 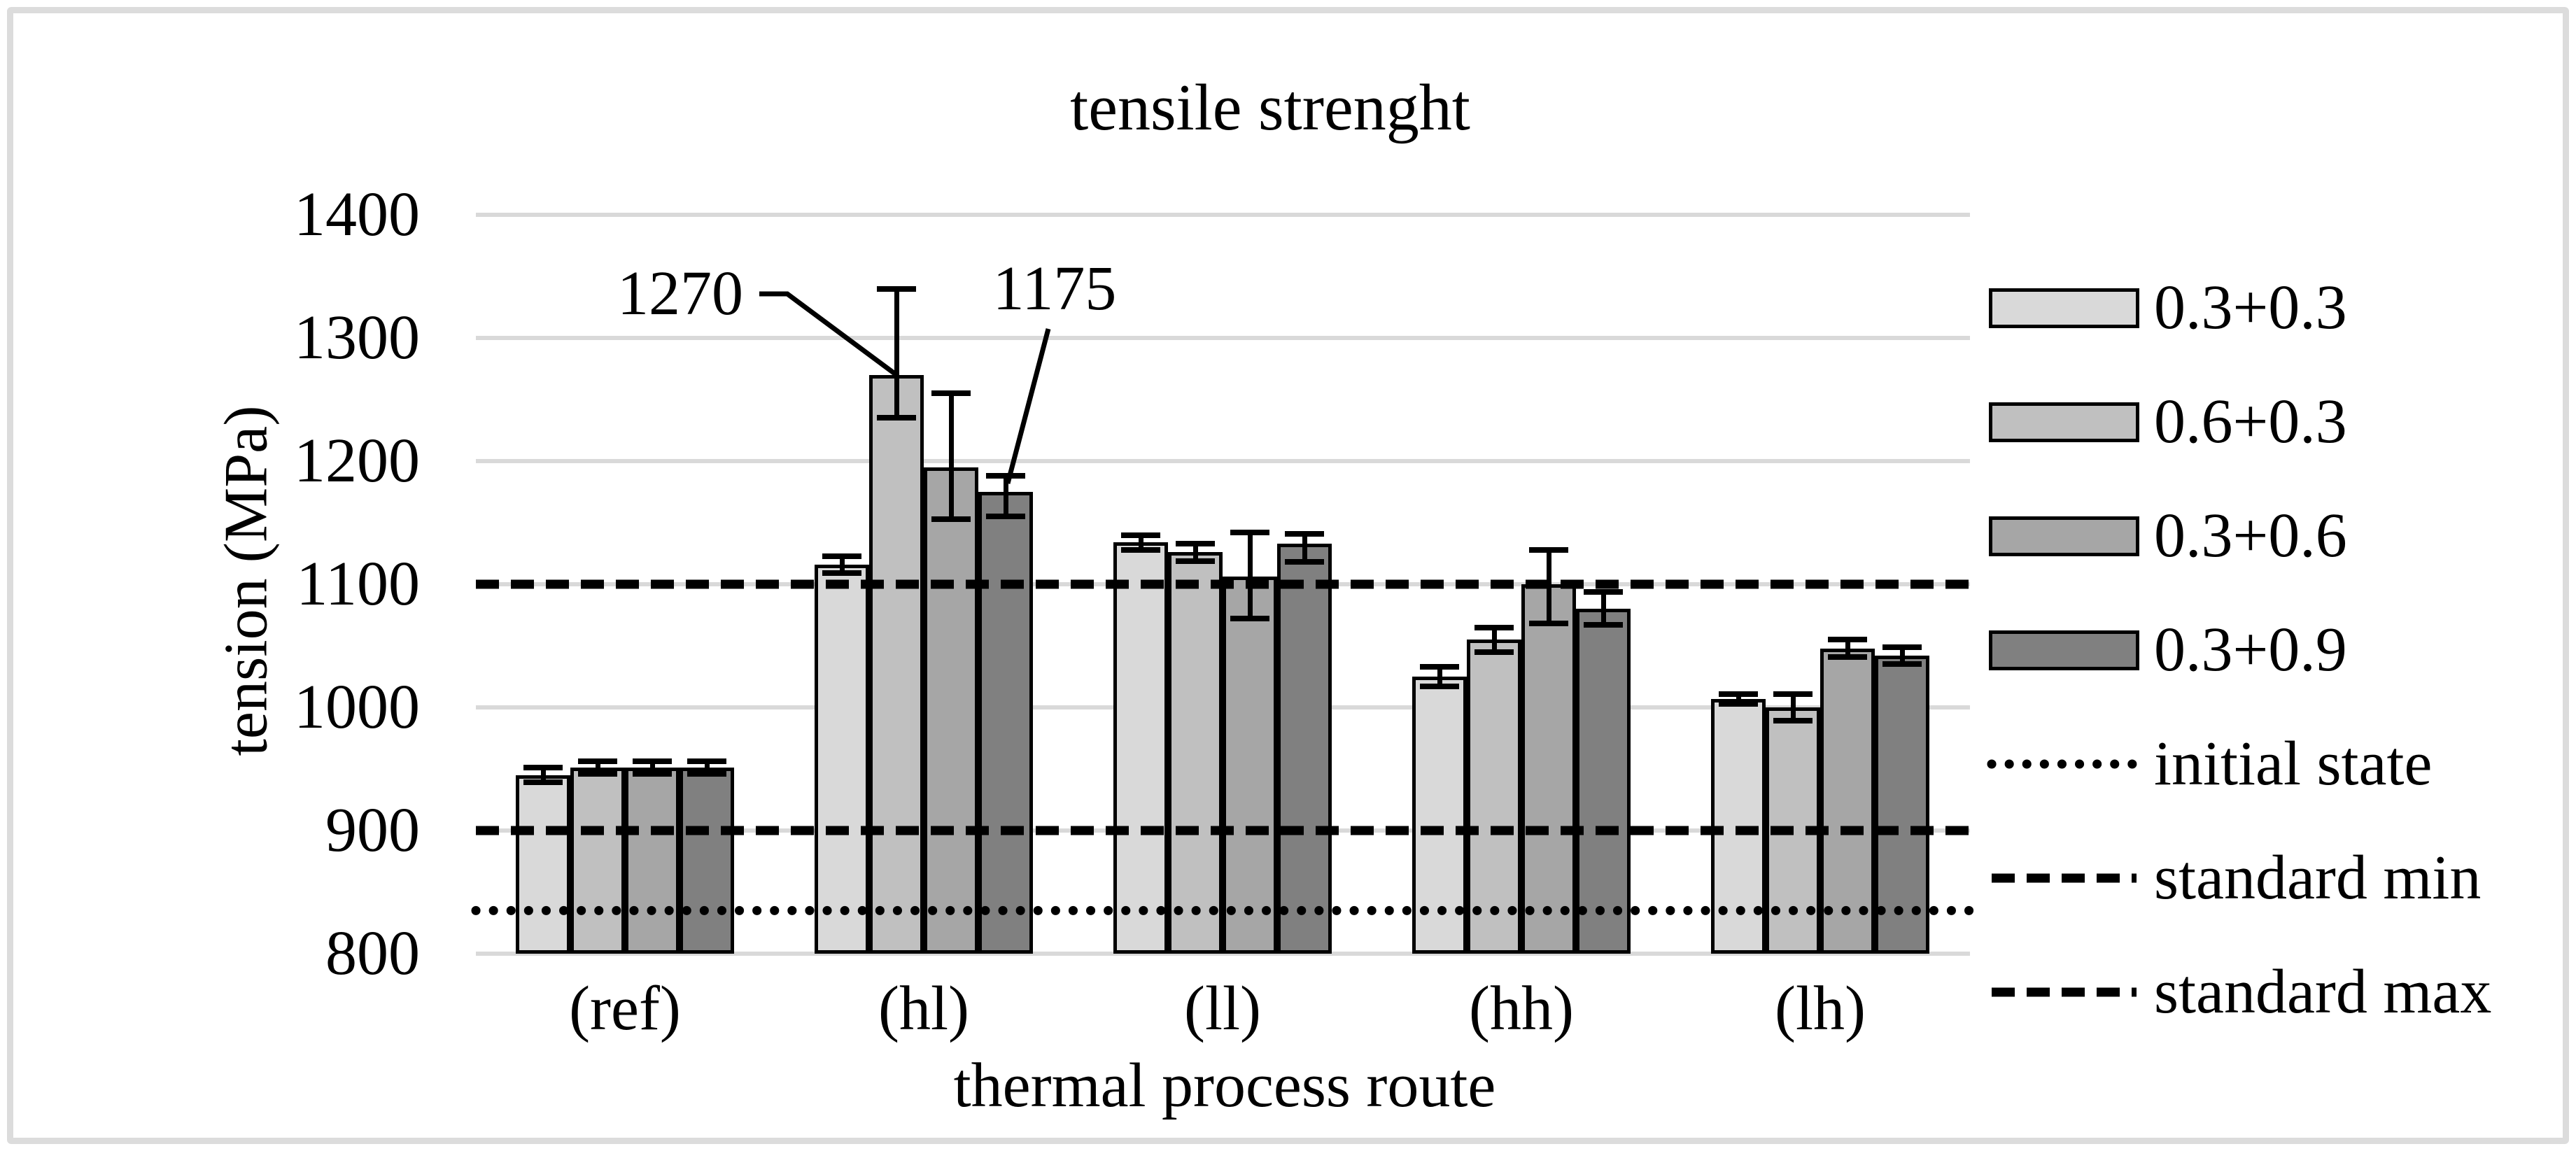 What do you see at coordinates (1195, 753) in the screenshot?
I see `bar-(ll)-0.6+0.3` at bounding box center [1195, 753].